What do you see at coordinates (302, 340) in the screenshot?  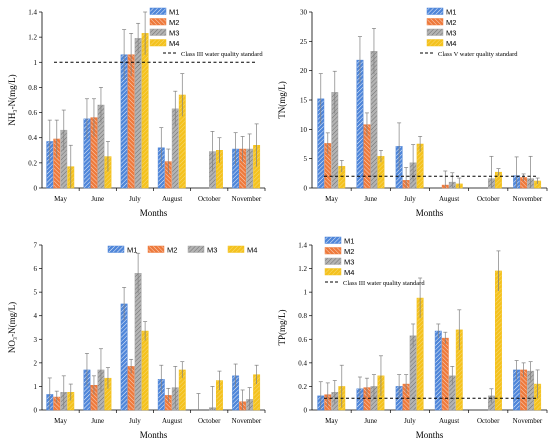 I see `y-tick-label: 0.6` at bounding box center [302, 340].